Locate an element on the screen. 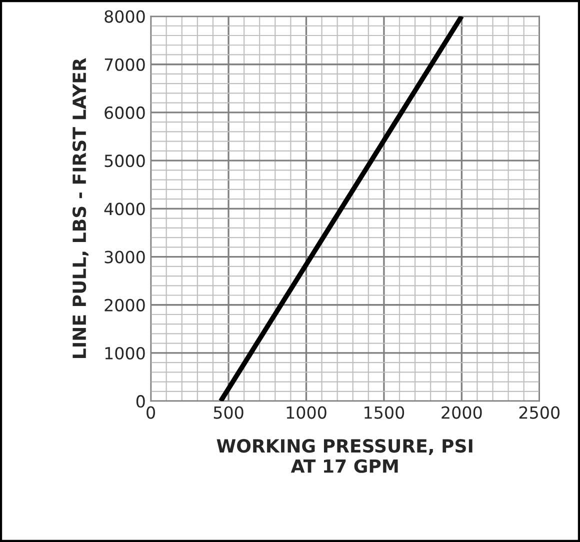  x-axis-title: WORKING PRESSURE, PSI AT 17 GPM is located at coordinates (344, 456).